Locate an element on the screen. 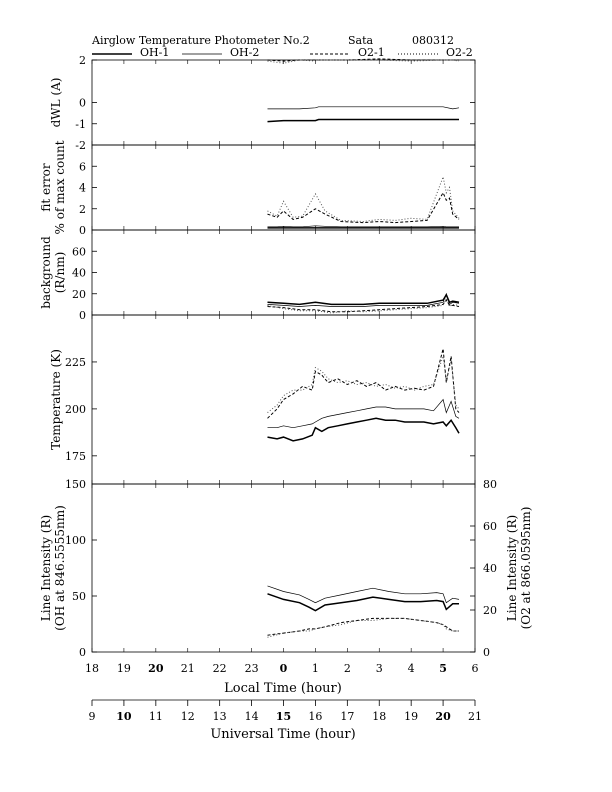  y-tick-label: 4 is located at coordinates (82, 188).